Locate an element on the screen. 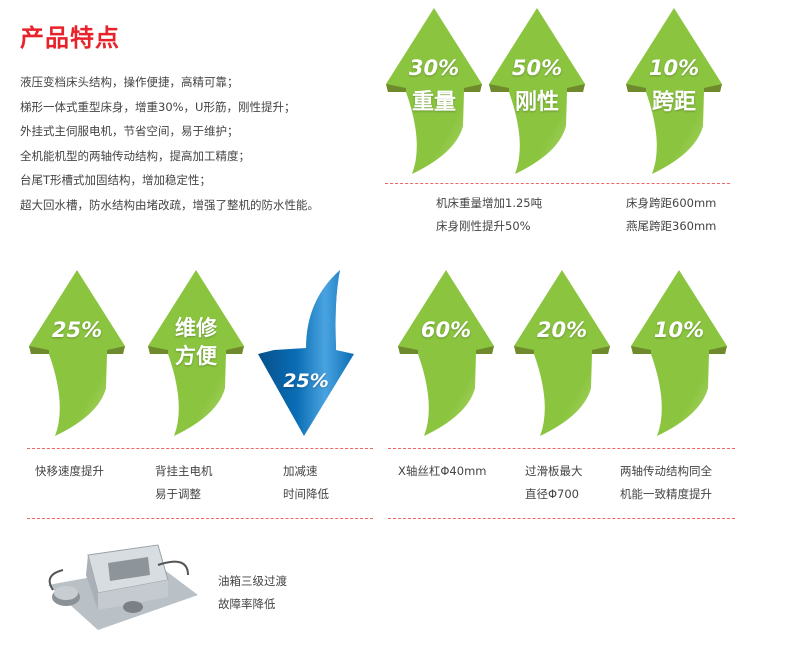 The height and width of the screenshot is (655, 800). caption: 两轴传动结构同全 机能一致精度提升 is located at coordinates (666, 483).